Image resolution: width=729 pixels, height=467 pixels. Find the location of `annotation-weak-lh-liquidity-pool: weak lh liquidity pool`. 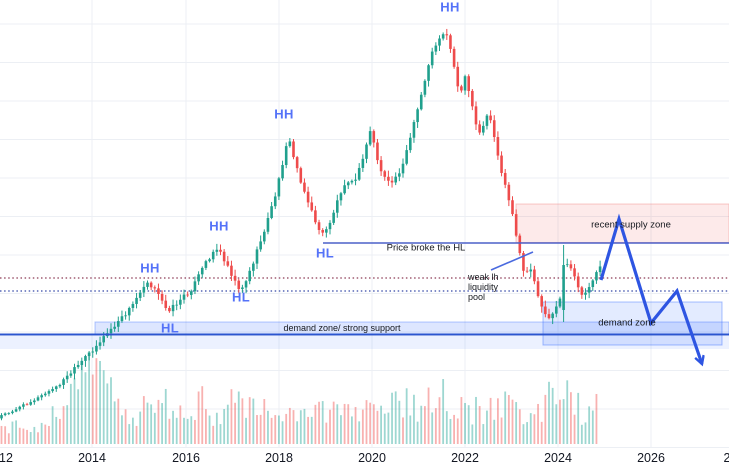

annotation-weak-lh-liquidity-pool: weak lh liquidity pool is located at coordinates (483, 287).